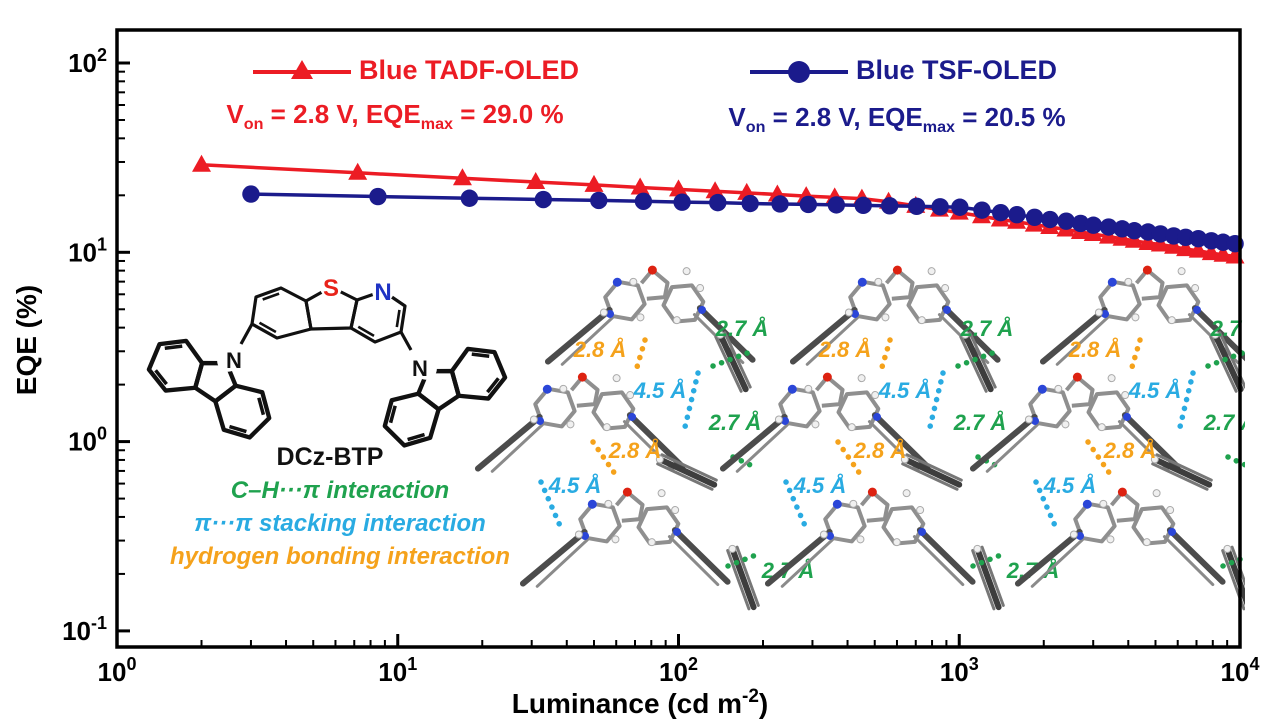  What do you see at coordinates (678, 670) in the screenshot?
I see `x-axis-tick-label: 10²` at bounding box center [678, 670].